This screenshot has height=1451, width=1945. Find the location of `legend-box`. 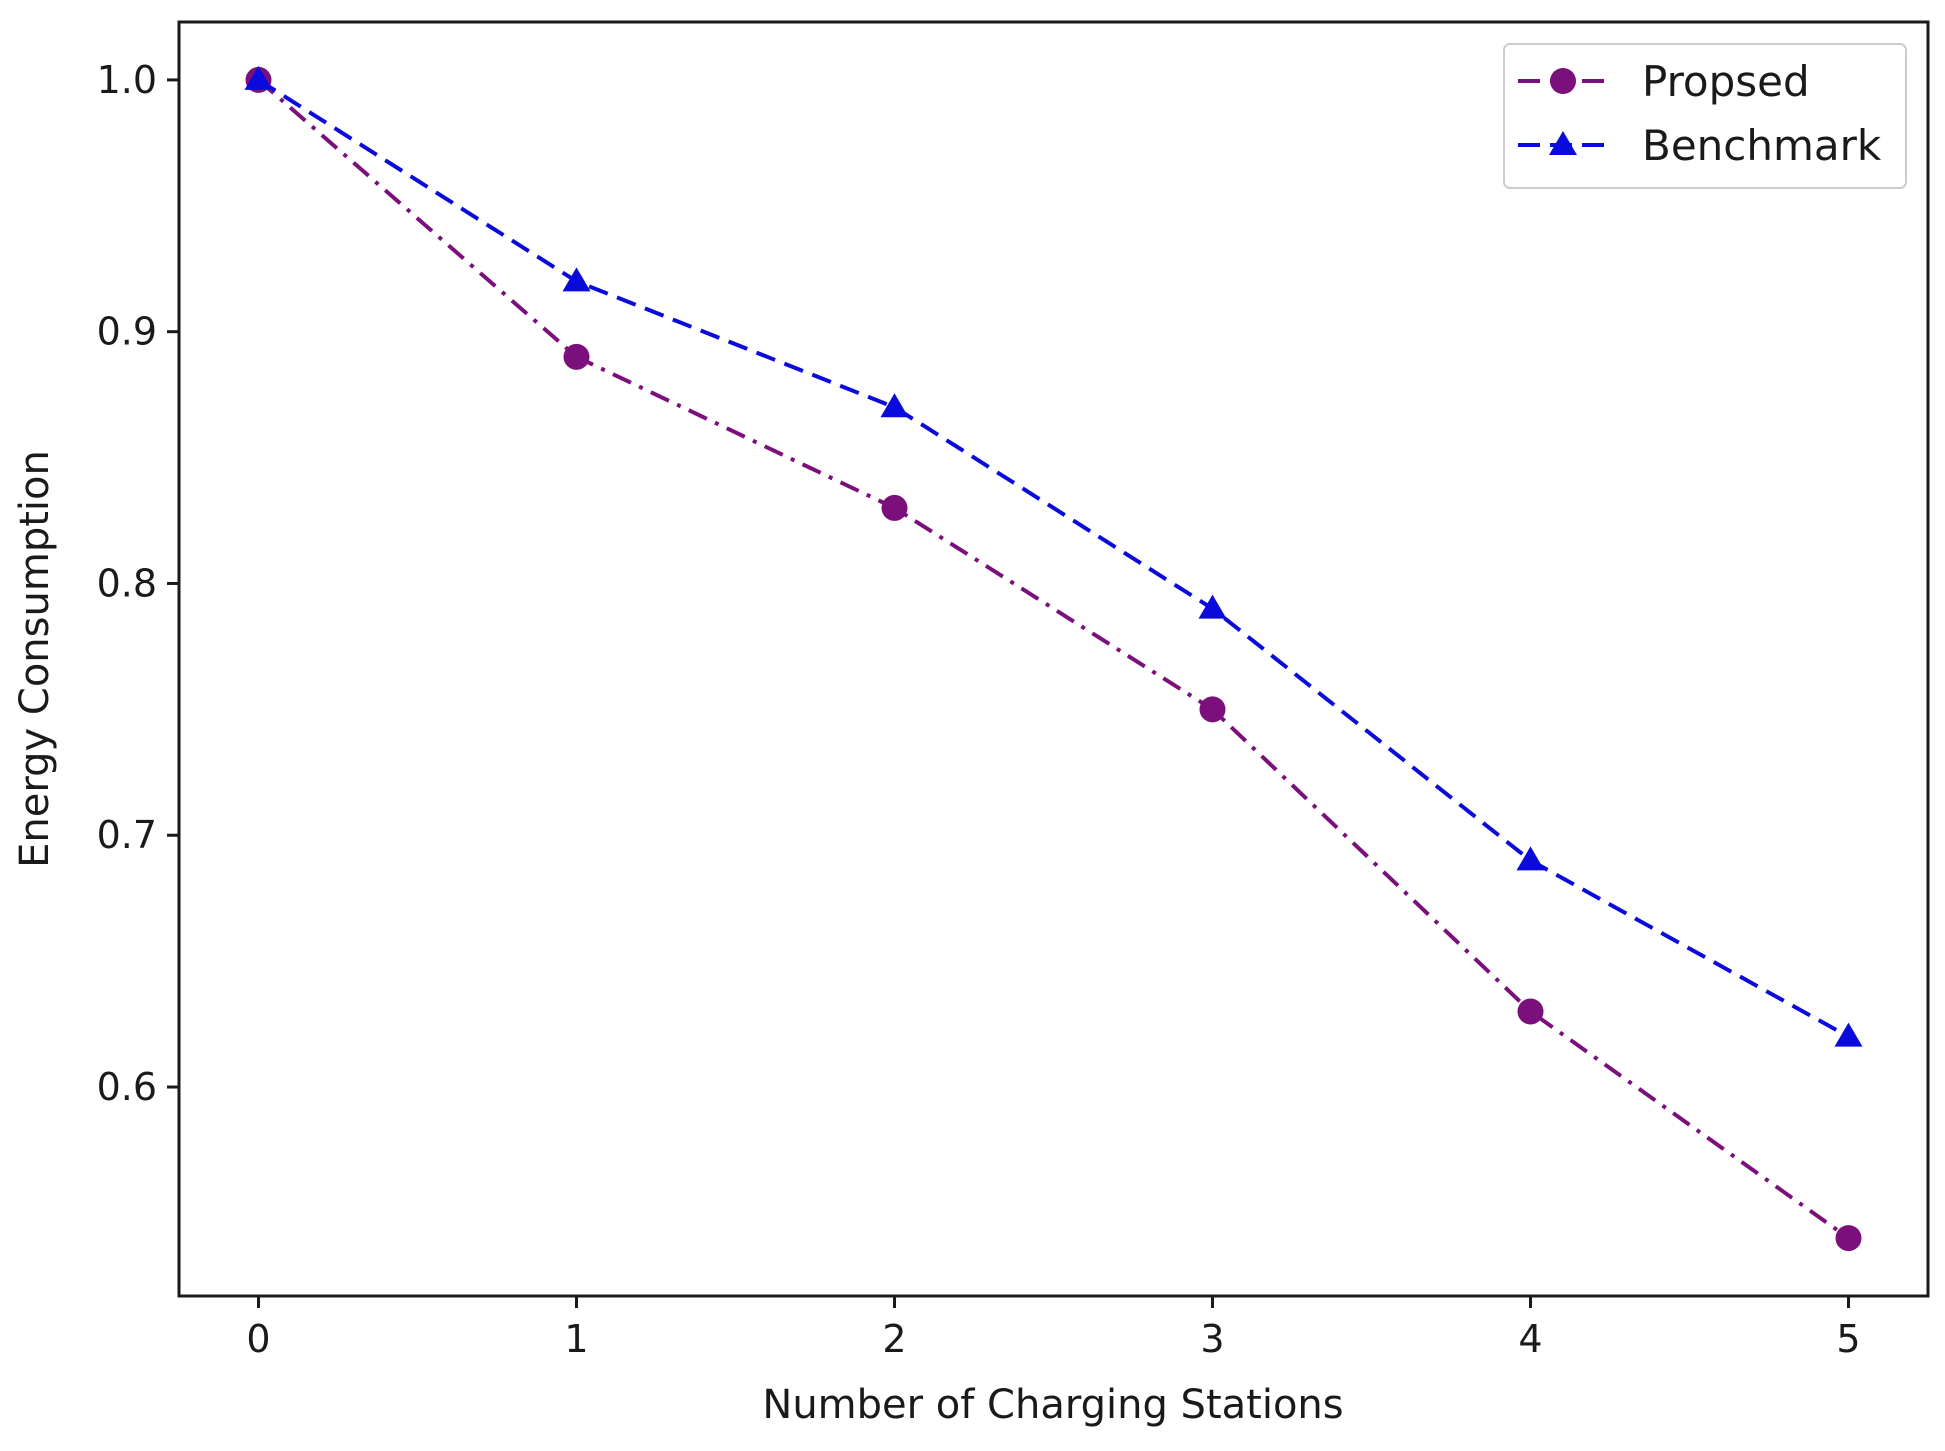

legend-box is located at coordinates (1705, 116).